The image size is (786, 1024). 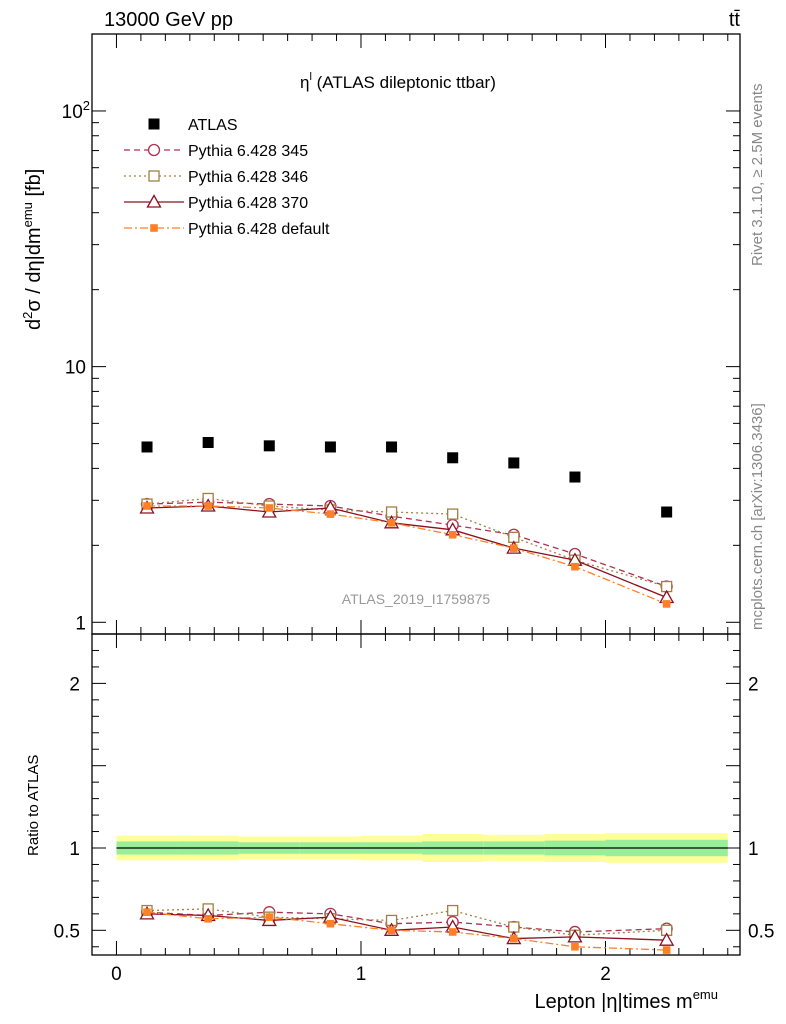 What do you see at coordinates (259, 229) in the screenshot?
I see `legend-label: Pythia 6.428 default` at bounding box center [259, 229].